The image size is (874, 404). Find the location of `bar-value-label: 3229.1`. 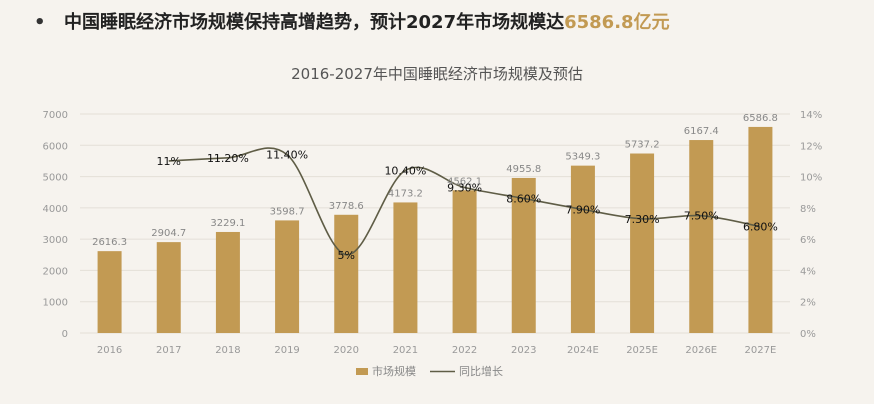

bar-value-label: 3229.1 is located at coordinates (227, 223).